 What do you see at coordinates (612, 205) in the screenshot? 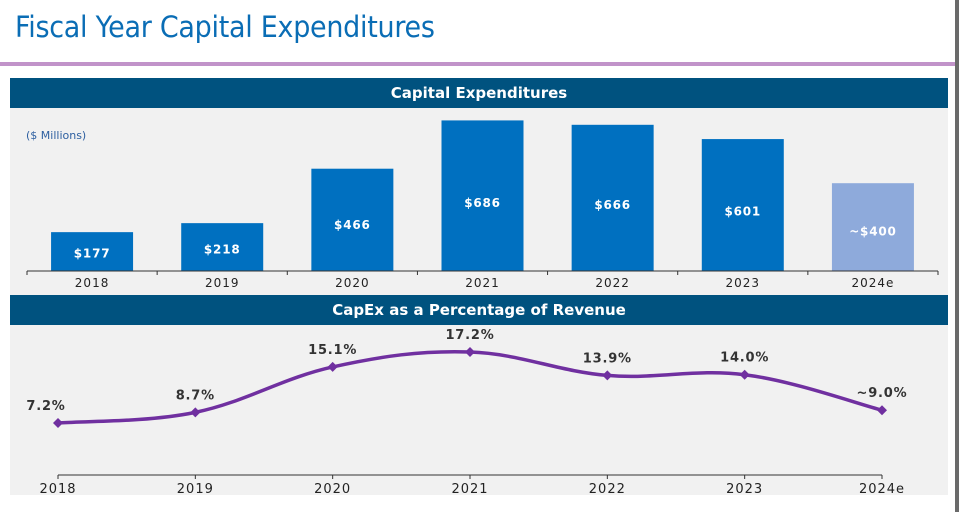
I see `bar-data-label: $666` at bounding box center [612, 205].